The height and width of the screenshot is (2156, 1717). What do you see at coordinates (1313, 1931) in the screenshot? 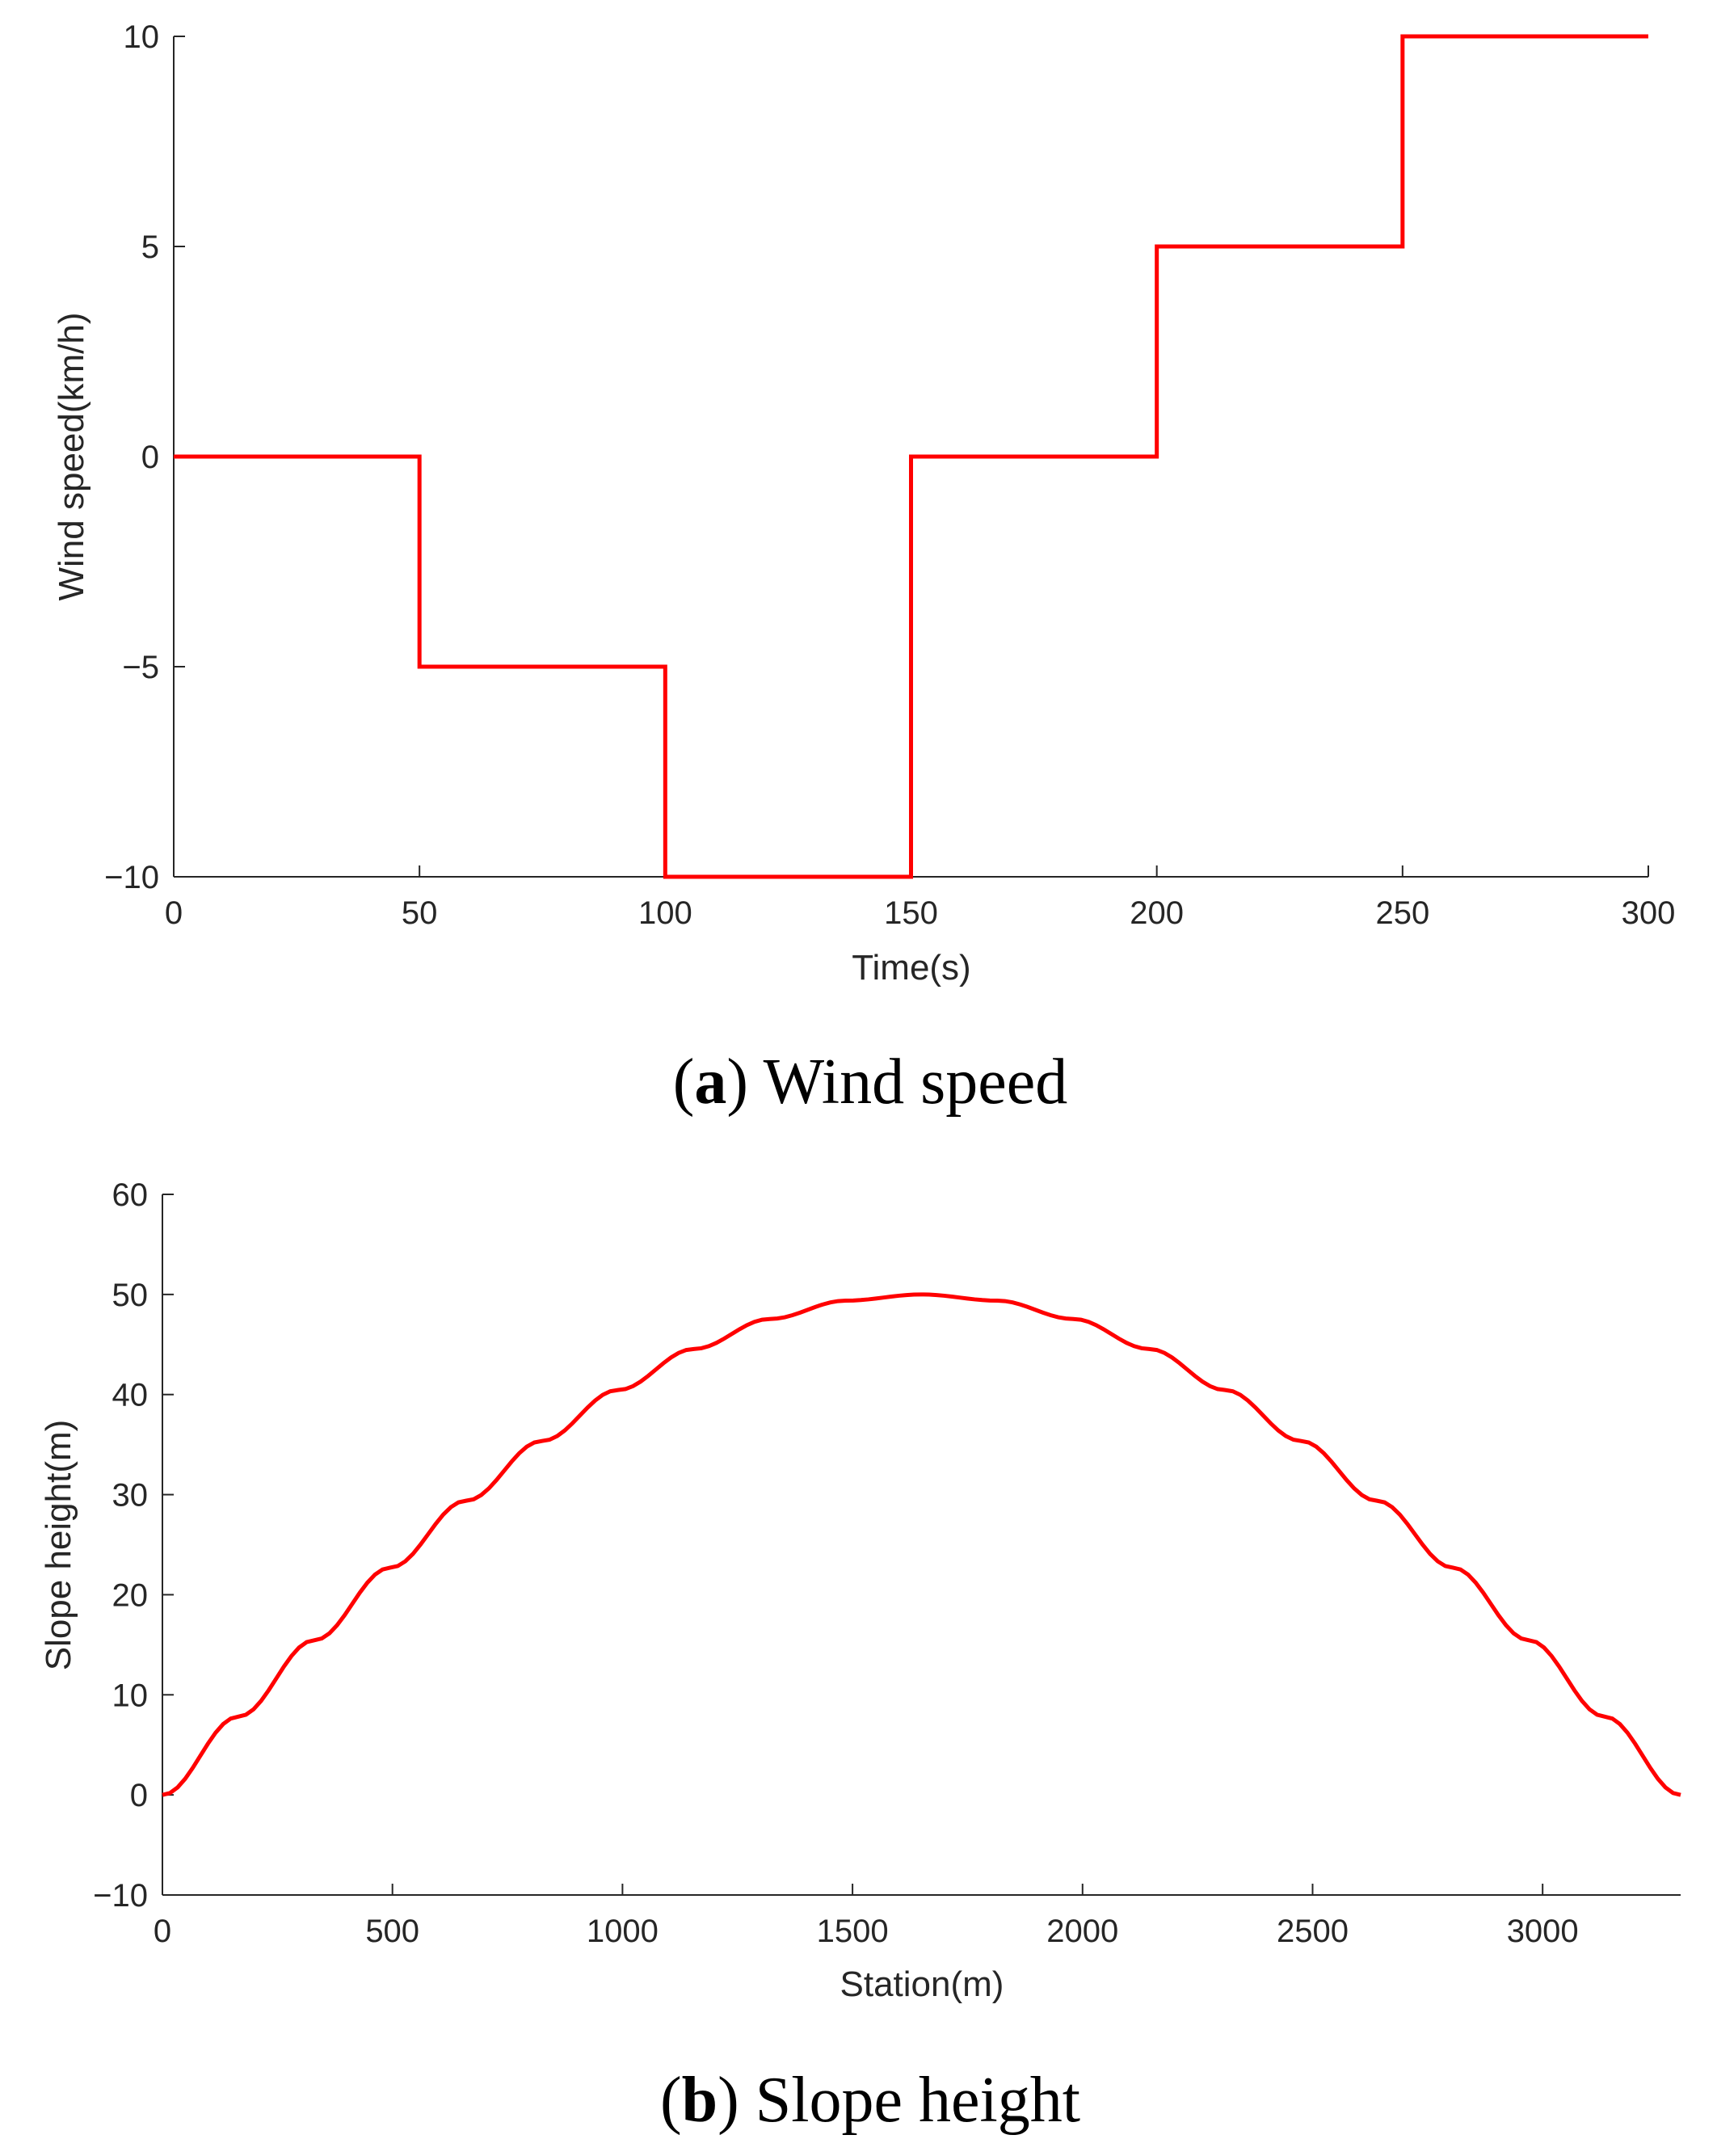
I see `slope-height-x-tick-label: 2500` at bounding box center [1313, 1931].